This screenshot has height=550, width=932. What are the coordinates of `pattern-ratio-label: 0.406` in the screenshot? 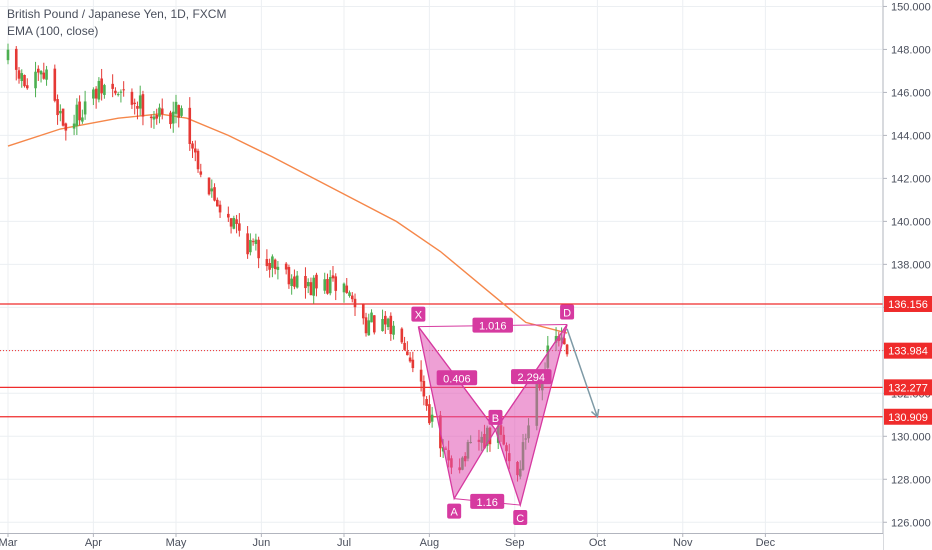 It's located at (457, 379).